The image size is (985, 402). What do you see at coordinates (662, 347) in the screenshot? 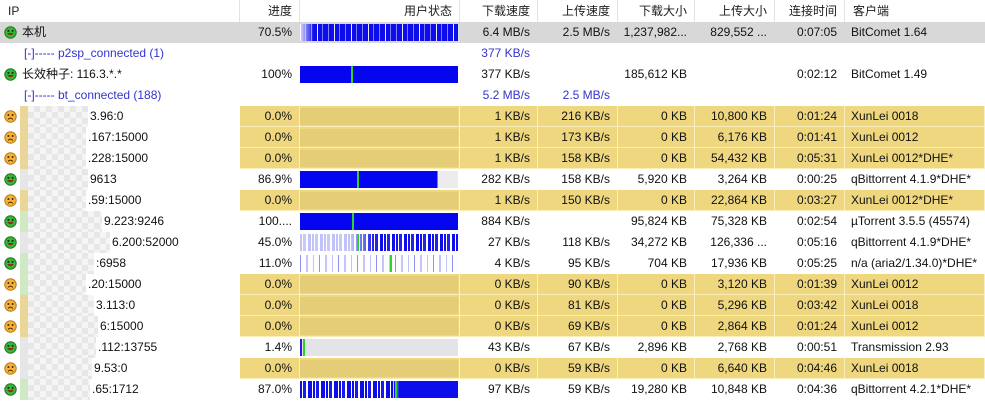
I see `download-size-cell: 2,896 KB` at bounding box center [662, 347].